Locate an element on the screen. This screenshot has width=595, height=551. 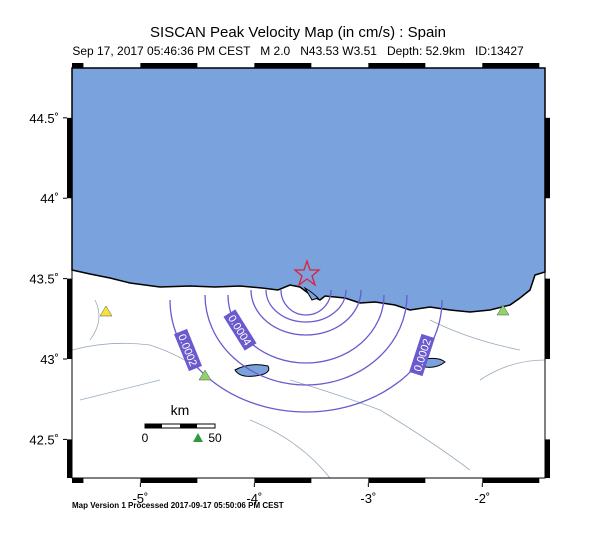
y-tick-label: 44.5˚ is located at coordinates (44, 118).